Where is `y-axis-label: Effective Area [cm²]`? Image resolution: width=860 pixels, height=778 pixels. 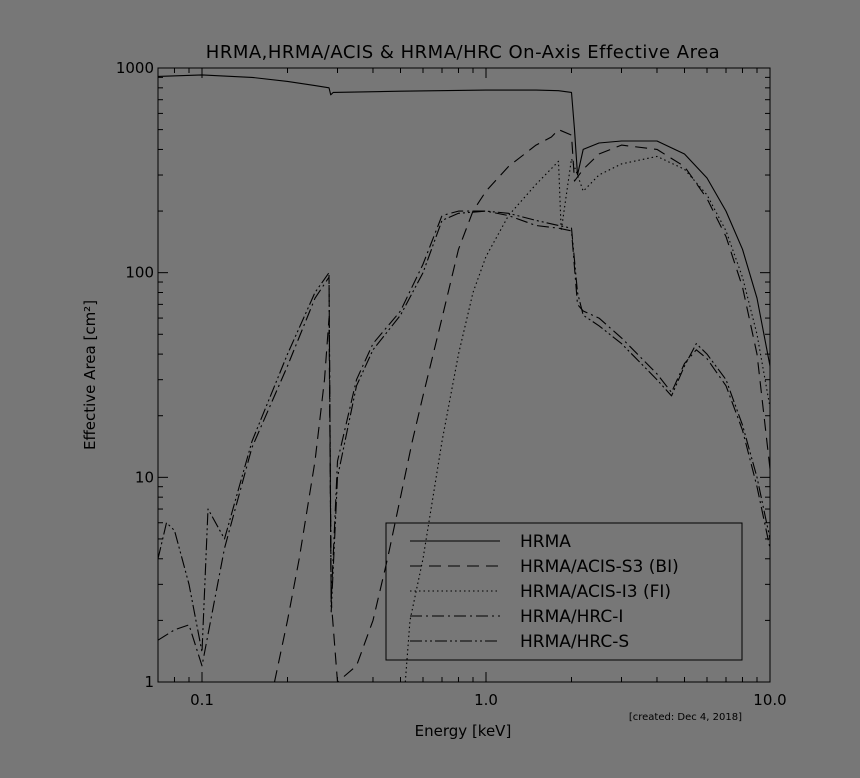 y-axis-label: Effective Area [cm²] is located at coordinates (90, 375).